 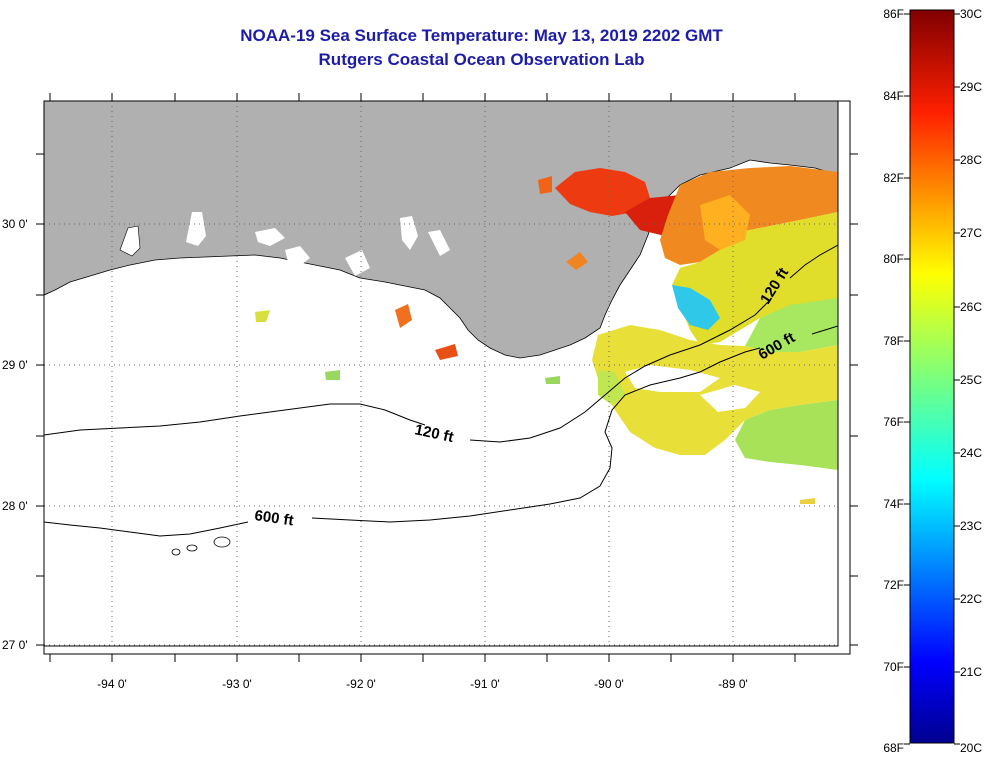 I want to click on colorbar-c-label: 22C, so click(x=971, y=599).